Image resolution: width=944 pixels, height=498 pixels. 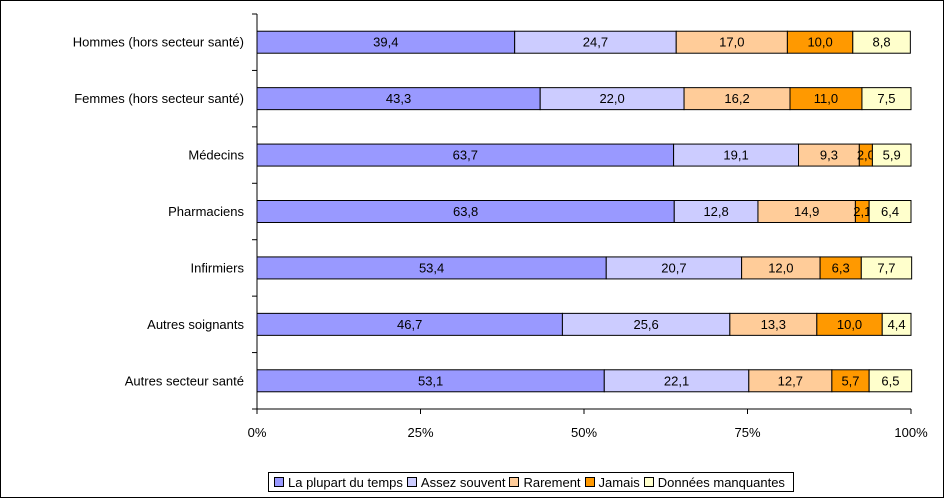 I want to click on legend-item: La plupart du temps, so click(x=338, y=482).